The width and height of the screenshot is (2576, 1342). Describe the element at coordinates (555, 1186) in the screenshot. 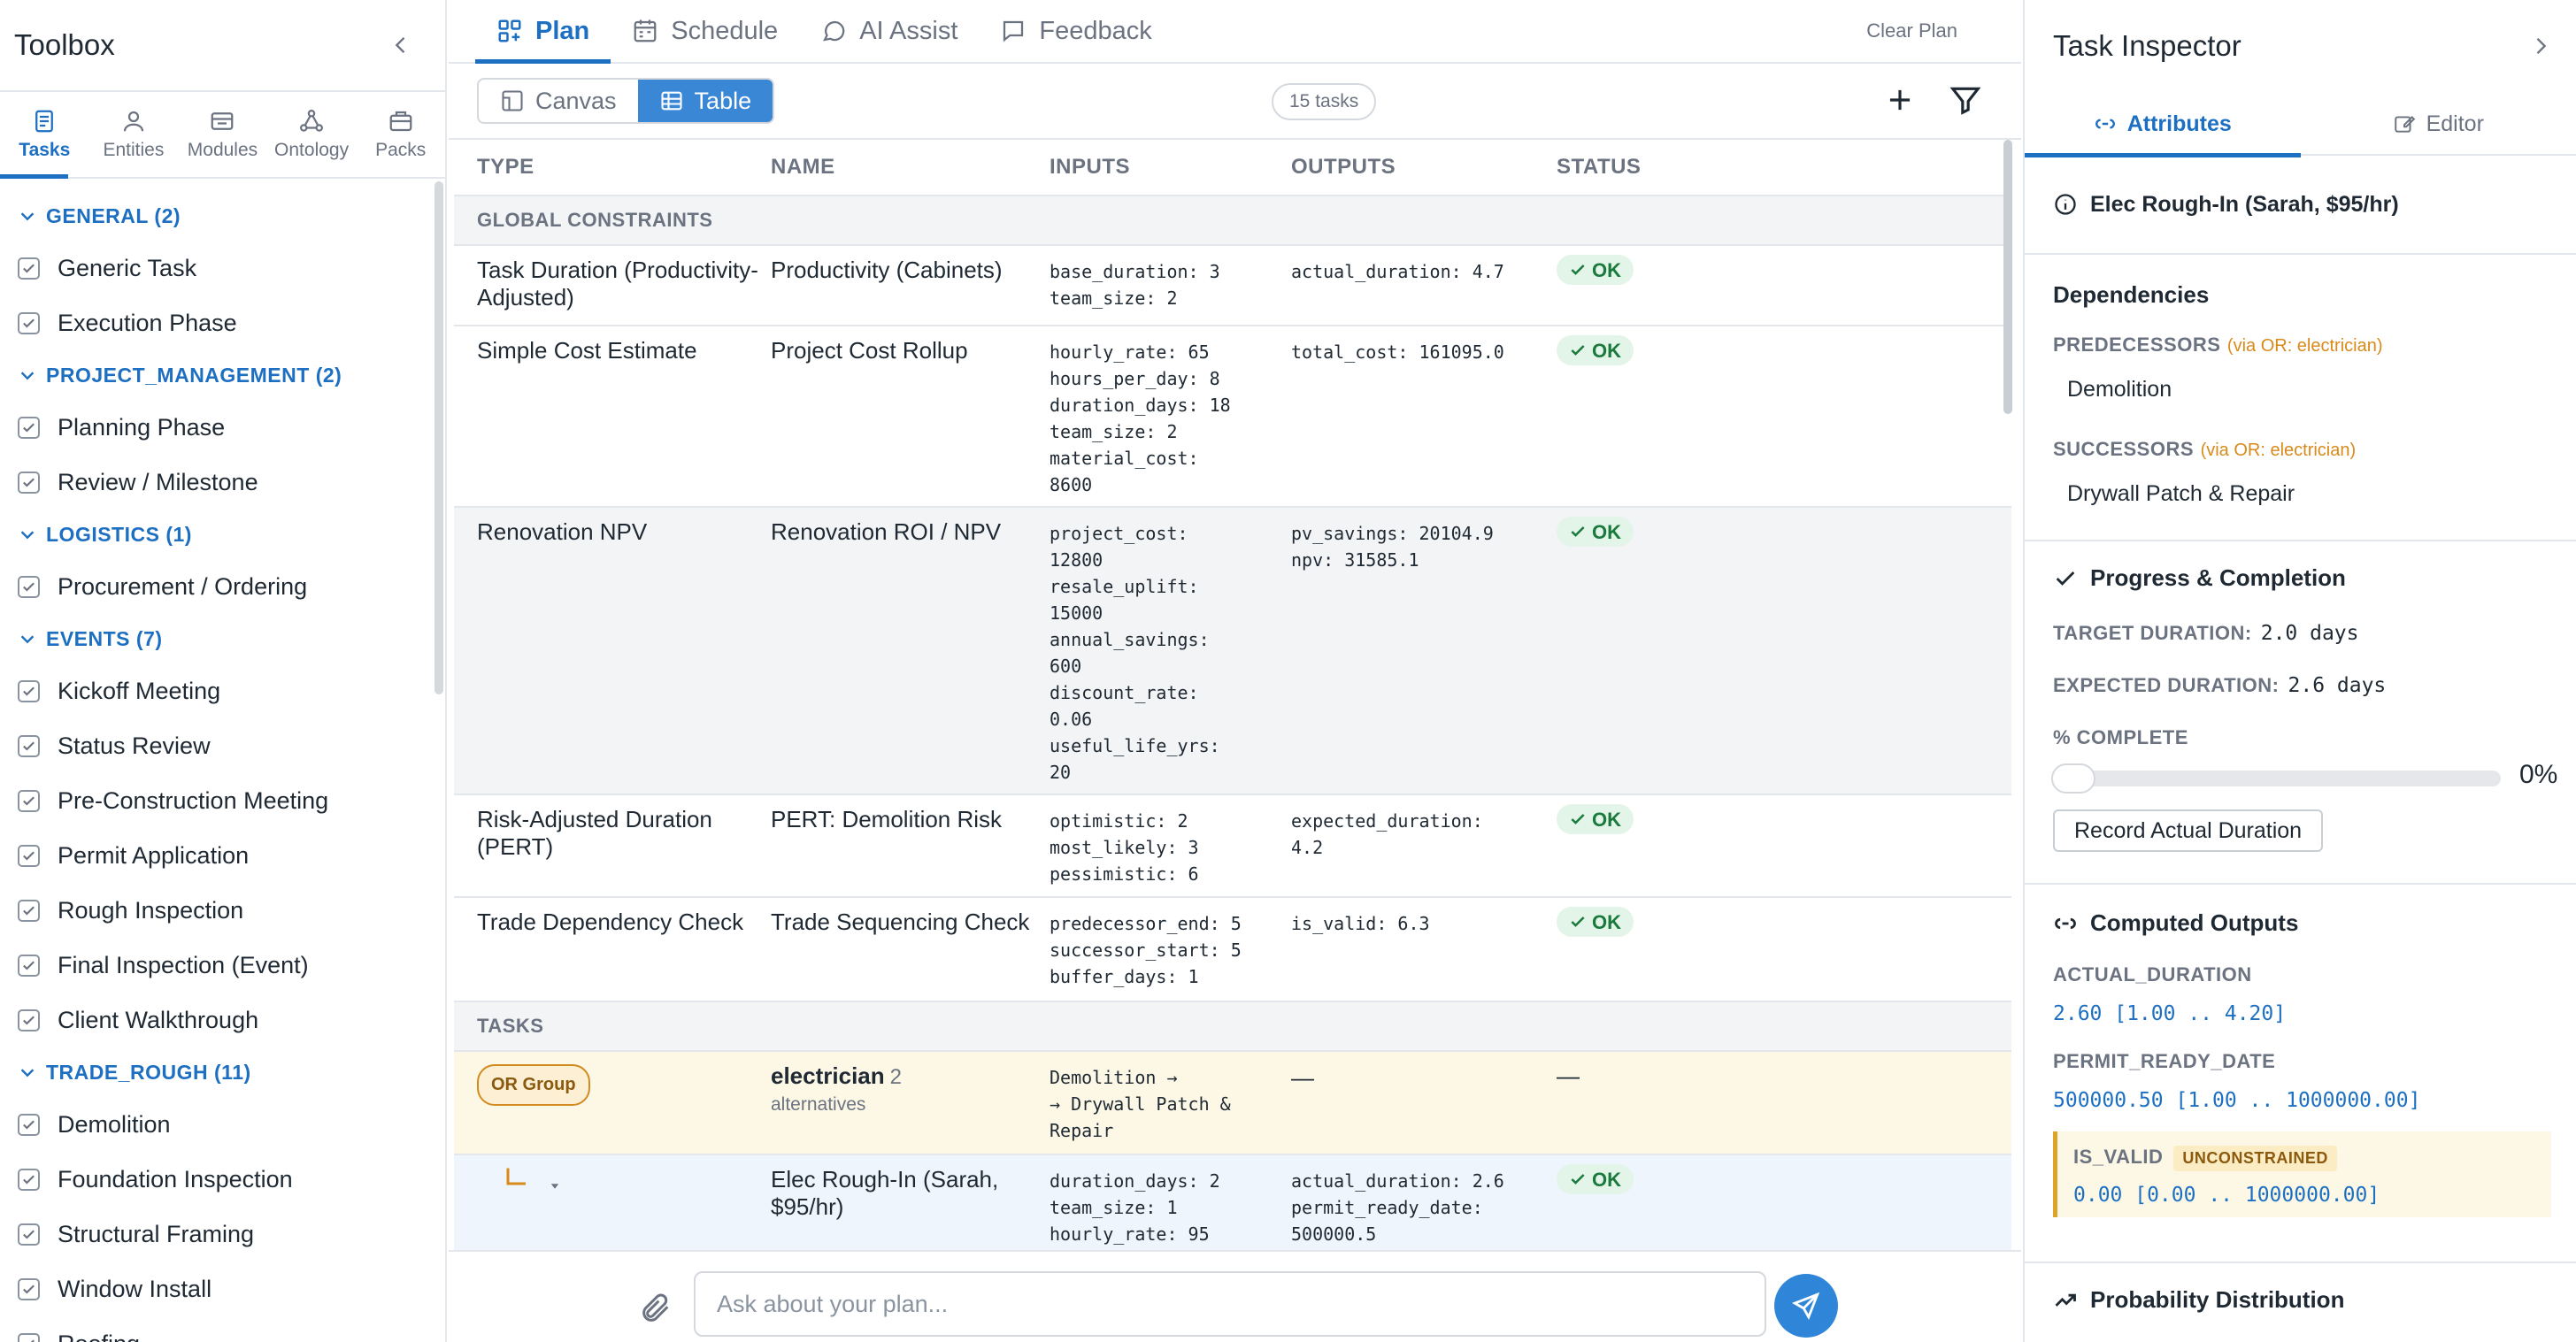

I see `caret-down-icon` at that location.